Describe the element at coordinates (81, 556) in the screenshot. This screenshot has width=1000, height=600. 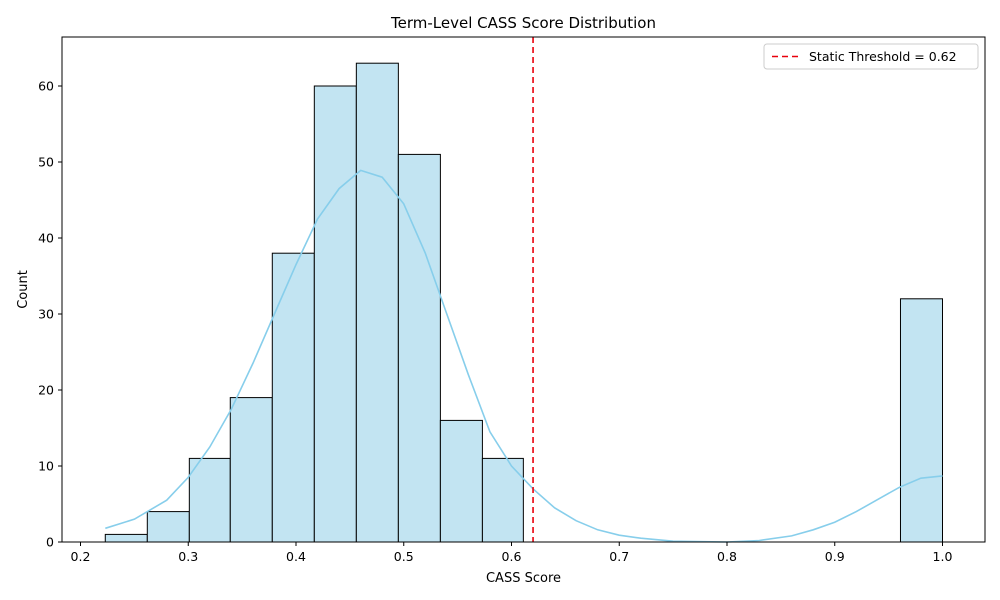
I see `x-tick-label: 0.2` at that location.